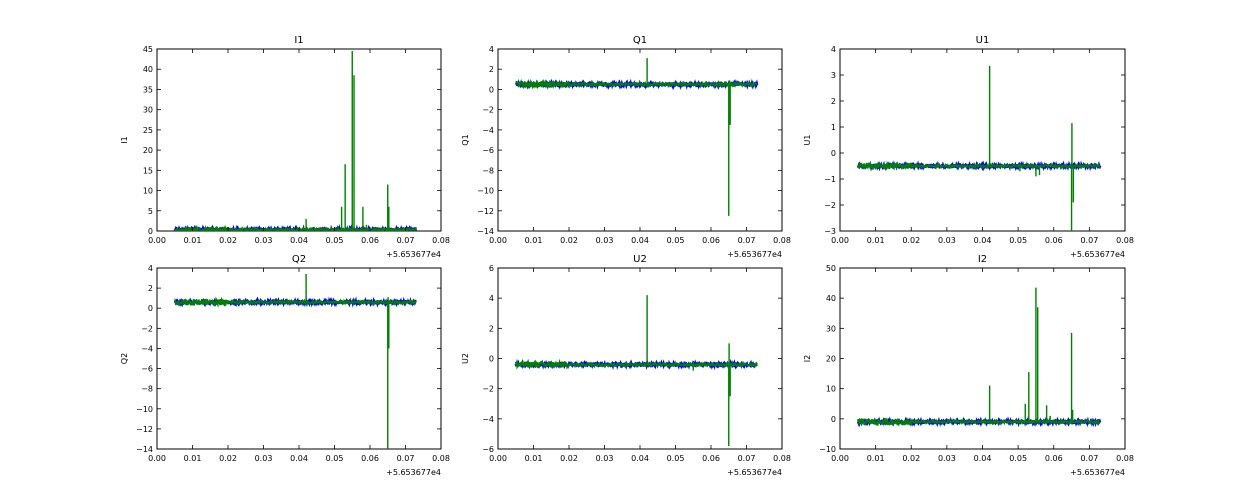 The width and height of the screenshot is (1250, 500). Describe the element at coordinates (465, 139) in the screenshot. I see `y-axis-label: Q1` at that location.